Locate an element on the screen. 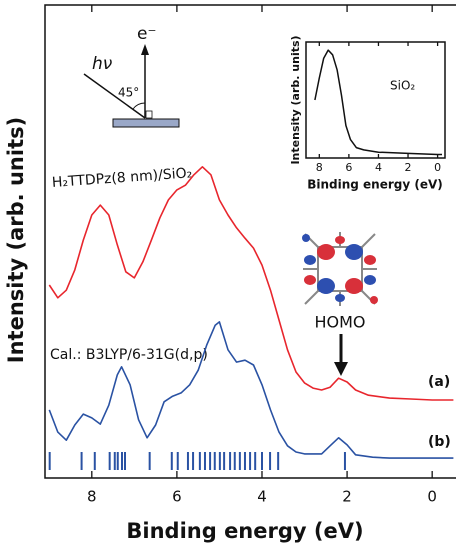 This screenshot has width=456, height=549. plot-frame is located at coordinates (375, 100).